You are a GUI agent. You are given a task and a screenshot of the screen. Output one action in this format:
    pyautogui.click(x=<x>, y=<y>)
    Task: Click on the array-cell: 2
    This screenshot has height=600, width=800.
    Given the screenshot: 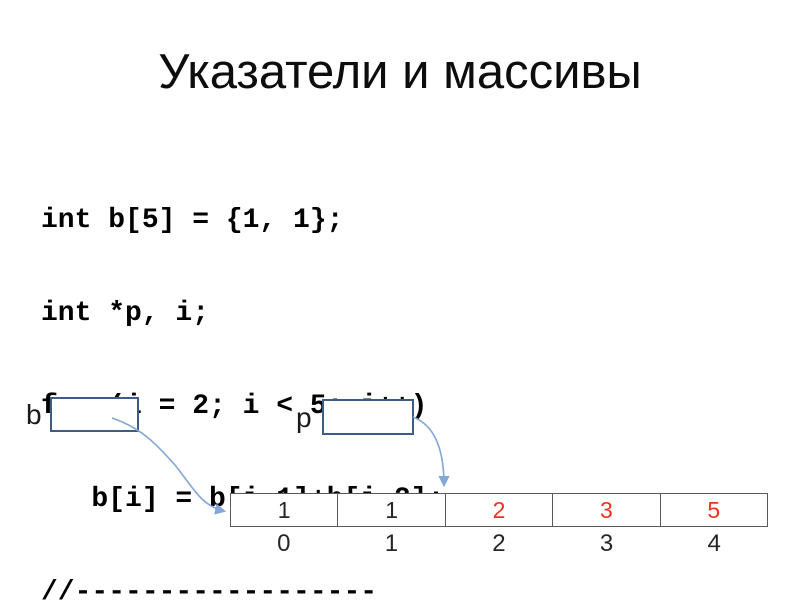 What is the action you would take?
    pyautogui.click(x=500, y=510)
    